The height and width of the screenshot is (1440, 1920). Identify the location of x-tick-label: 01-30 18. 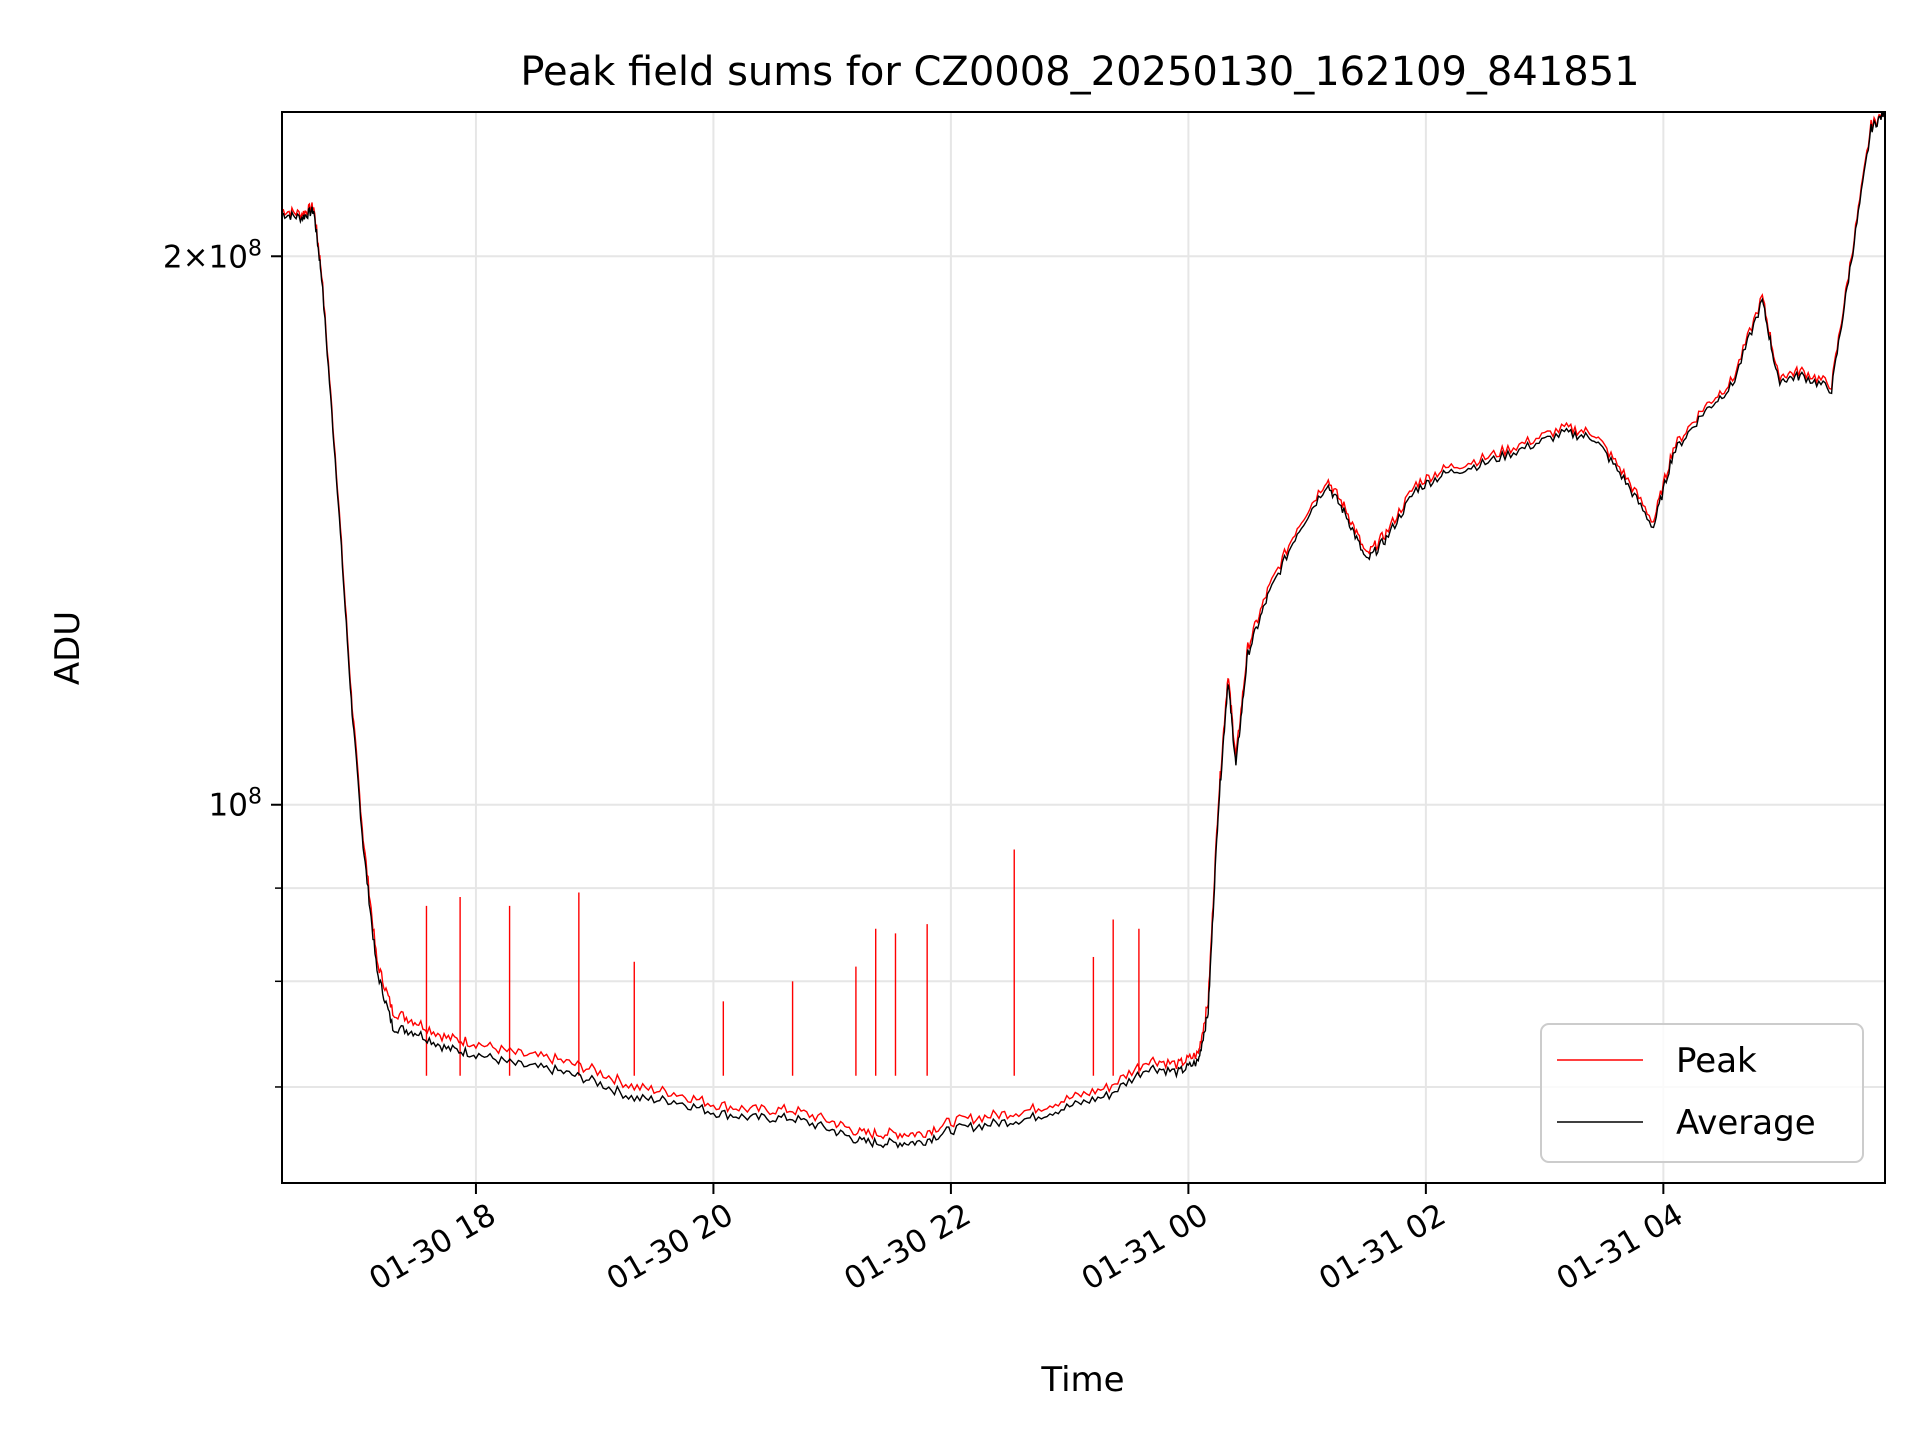
(432, 1247).